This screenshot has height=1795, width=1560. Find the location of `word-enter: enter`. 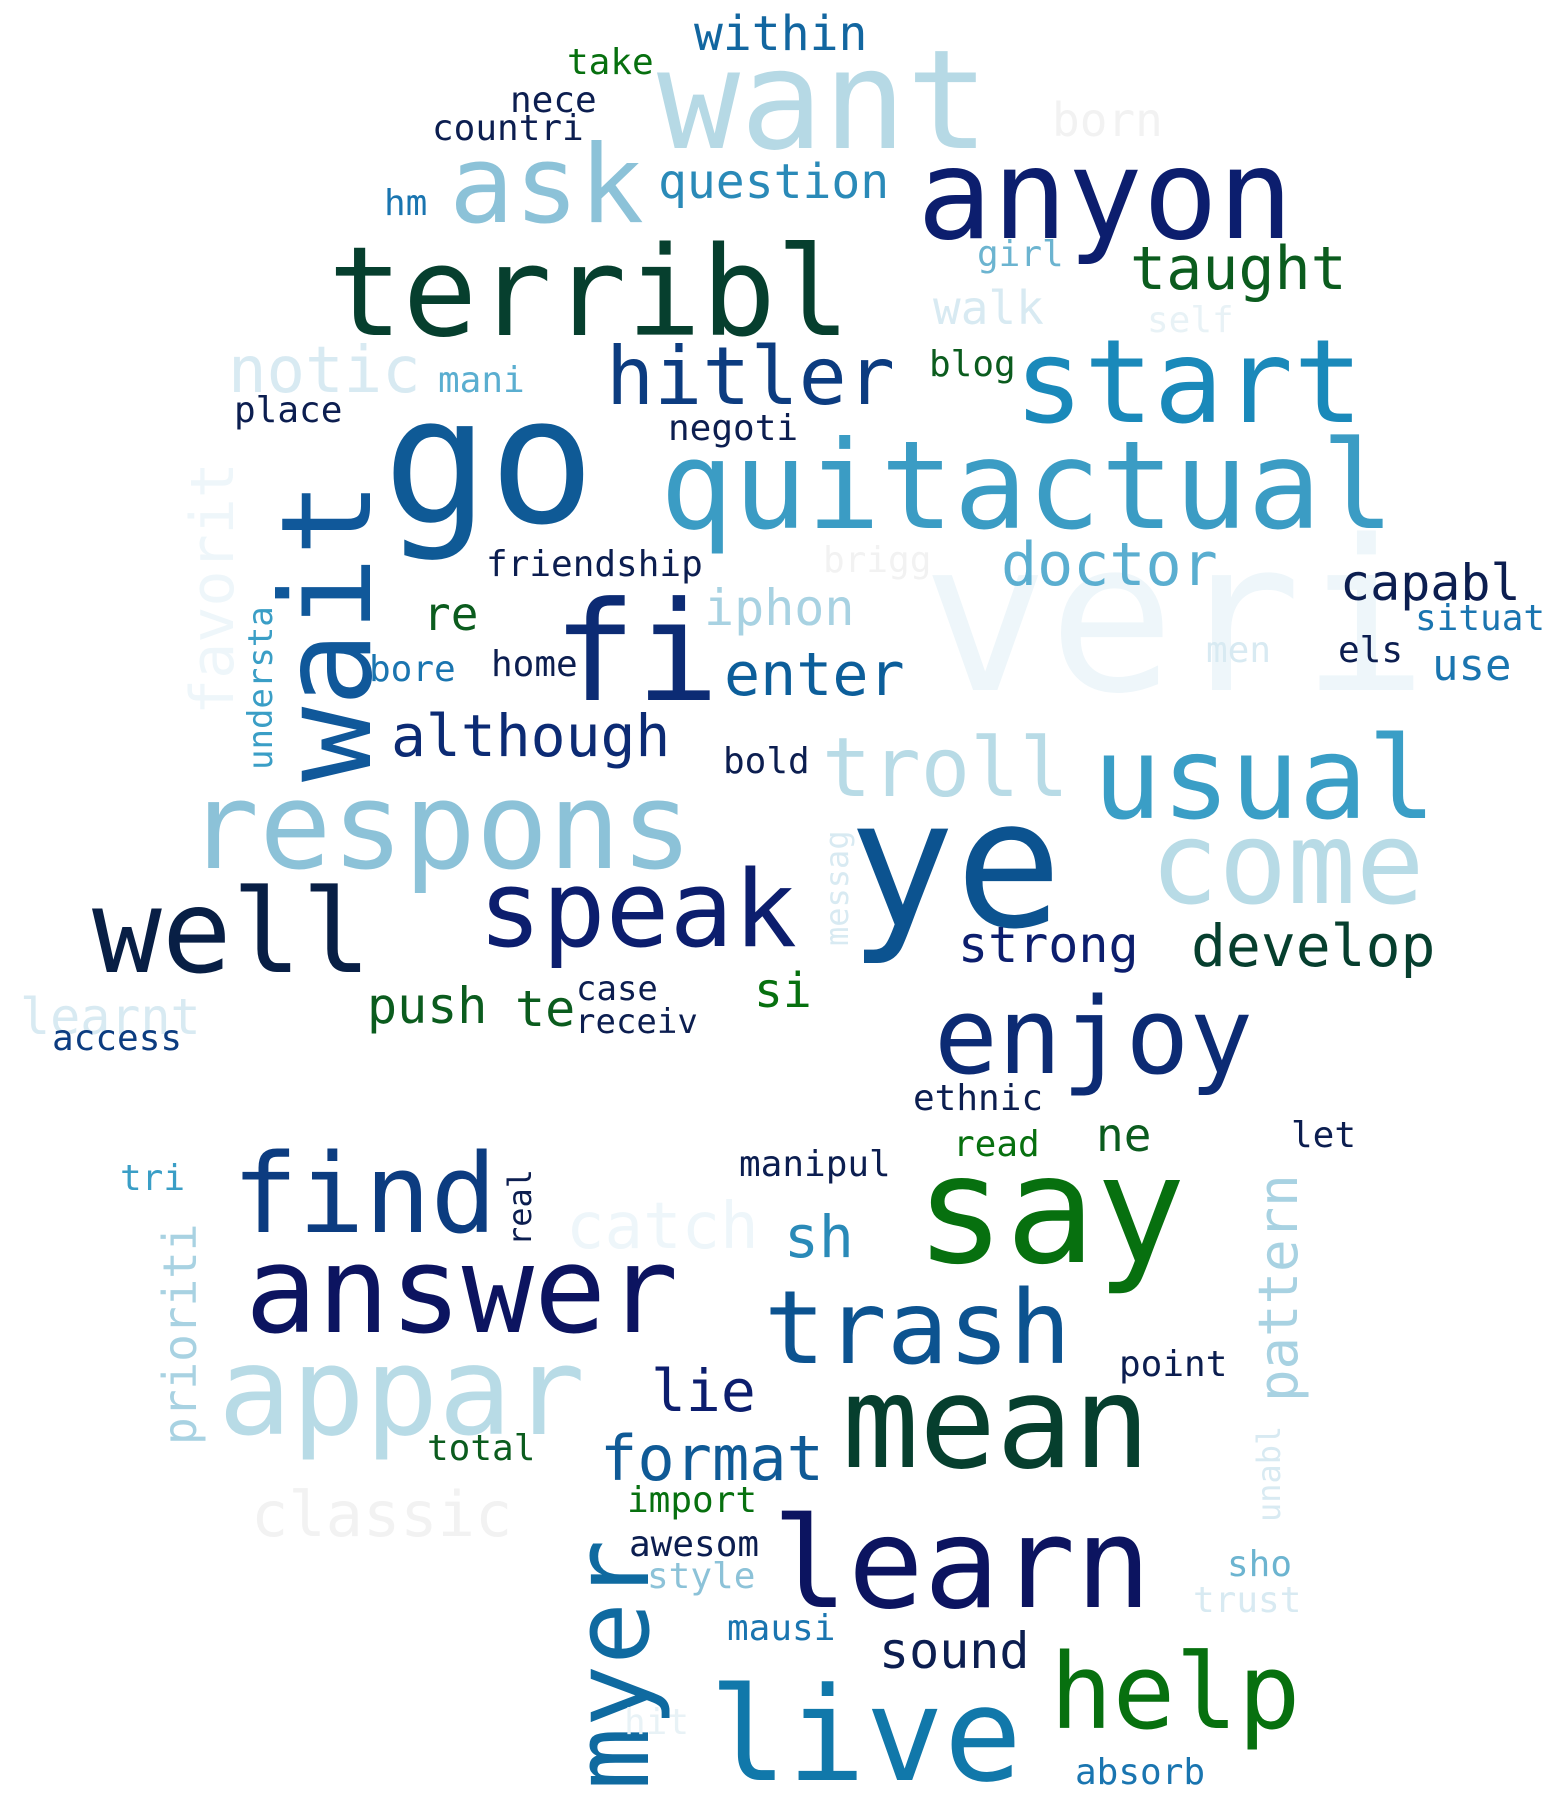

word-enter: enter is located at coordinates (814, 675).